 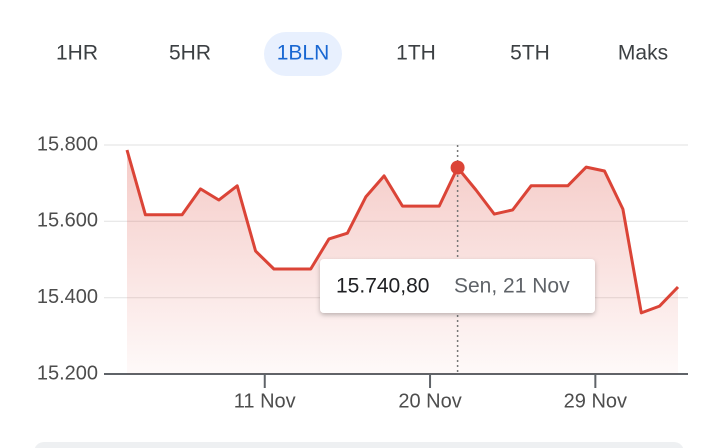 I want to click on y-tick-label: 15.200, so click(x=67, y=373).